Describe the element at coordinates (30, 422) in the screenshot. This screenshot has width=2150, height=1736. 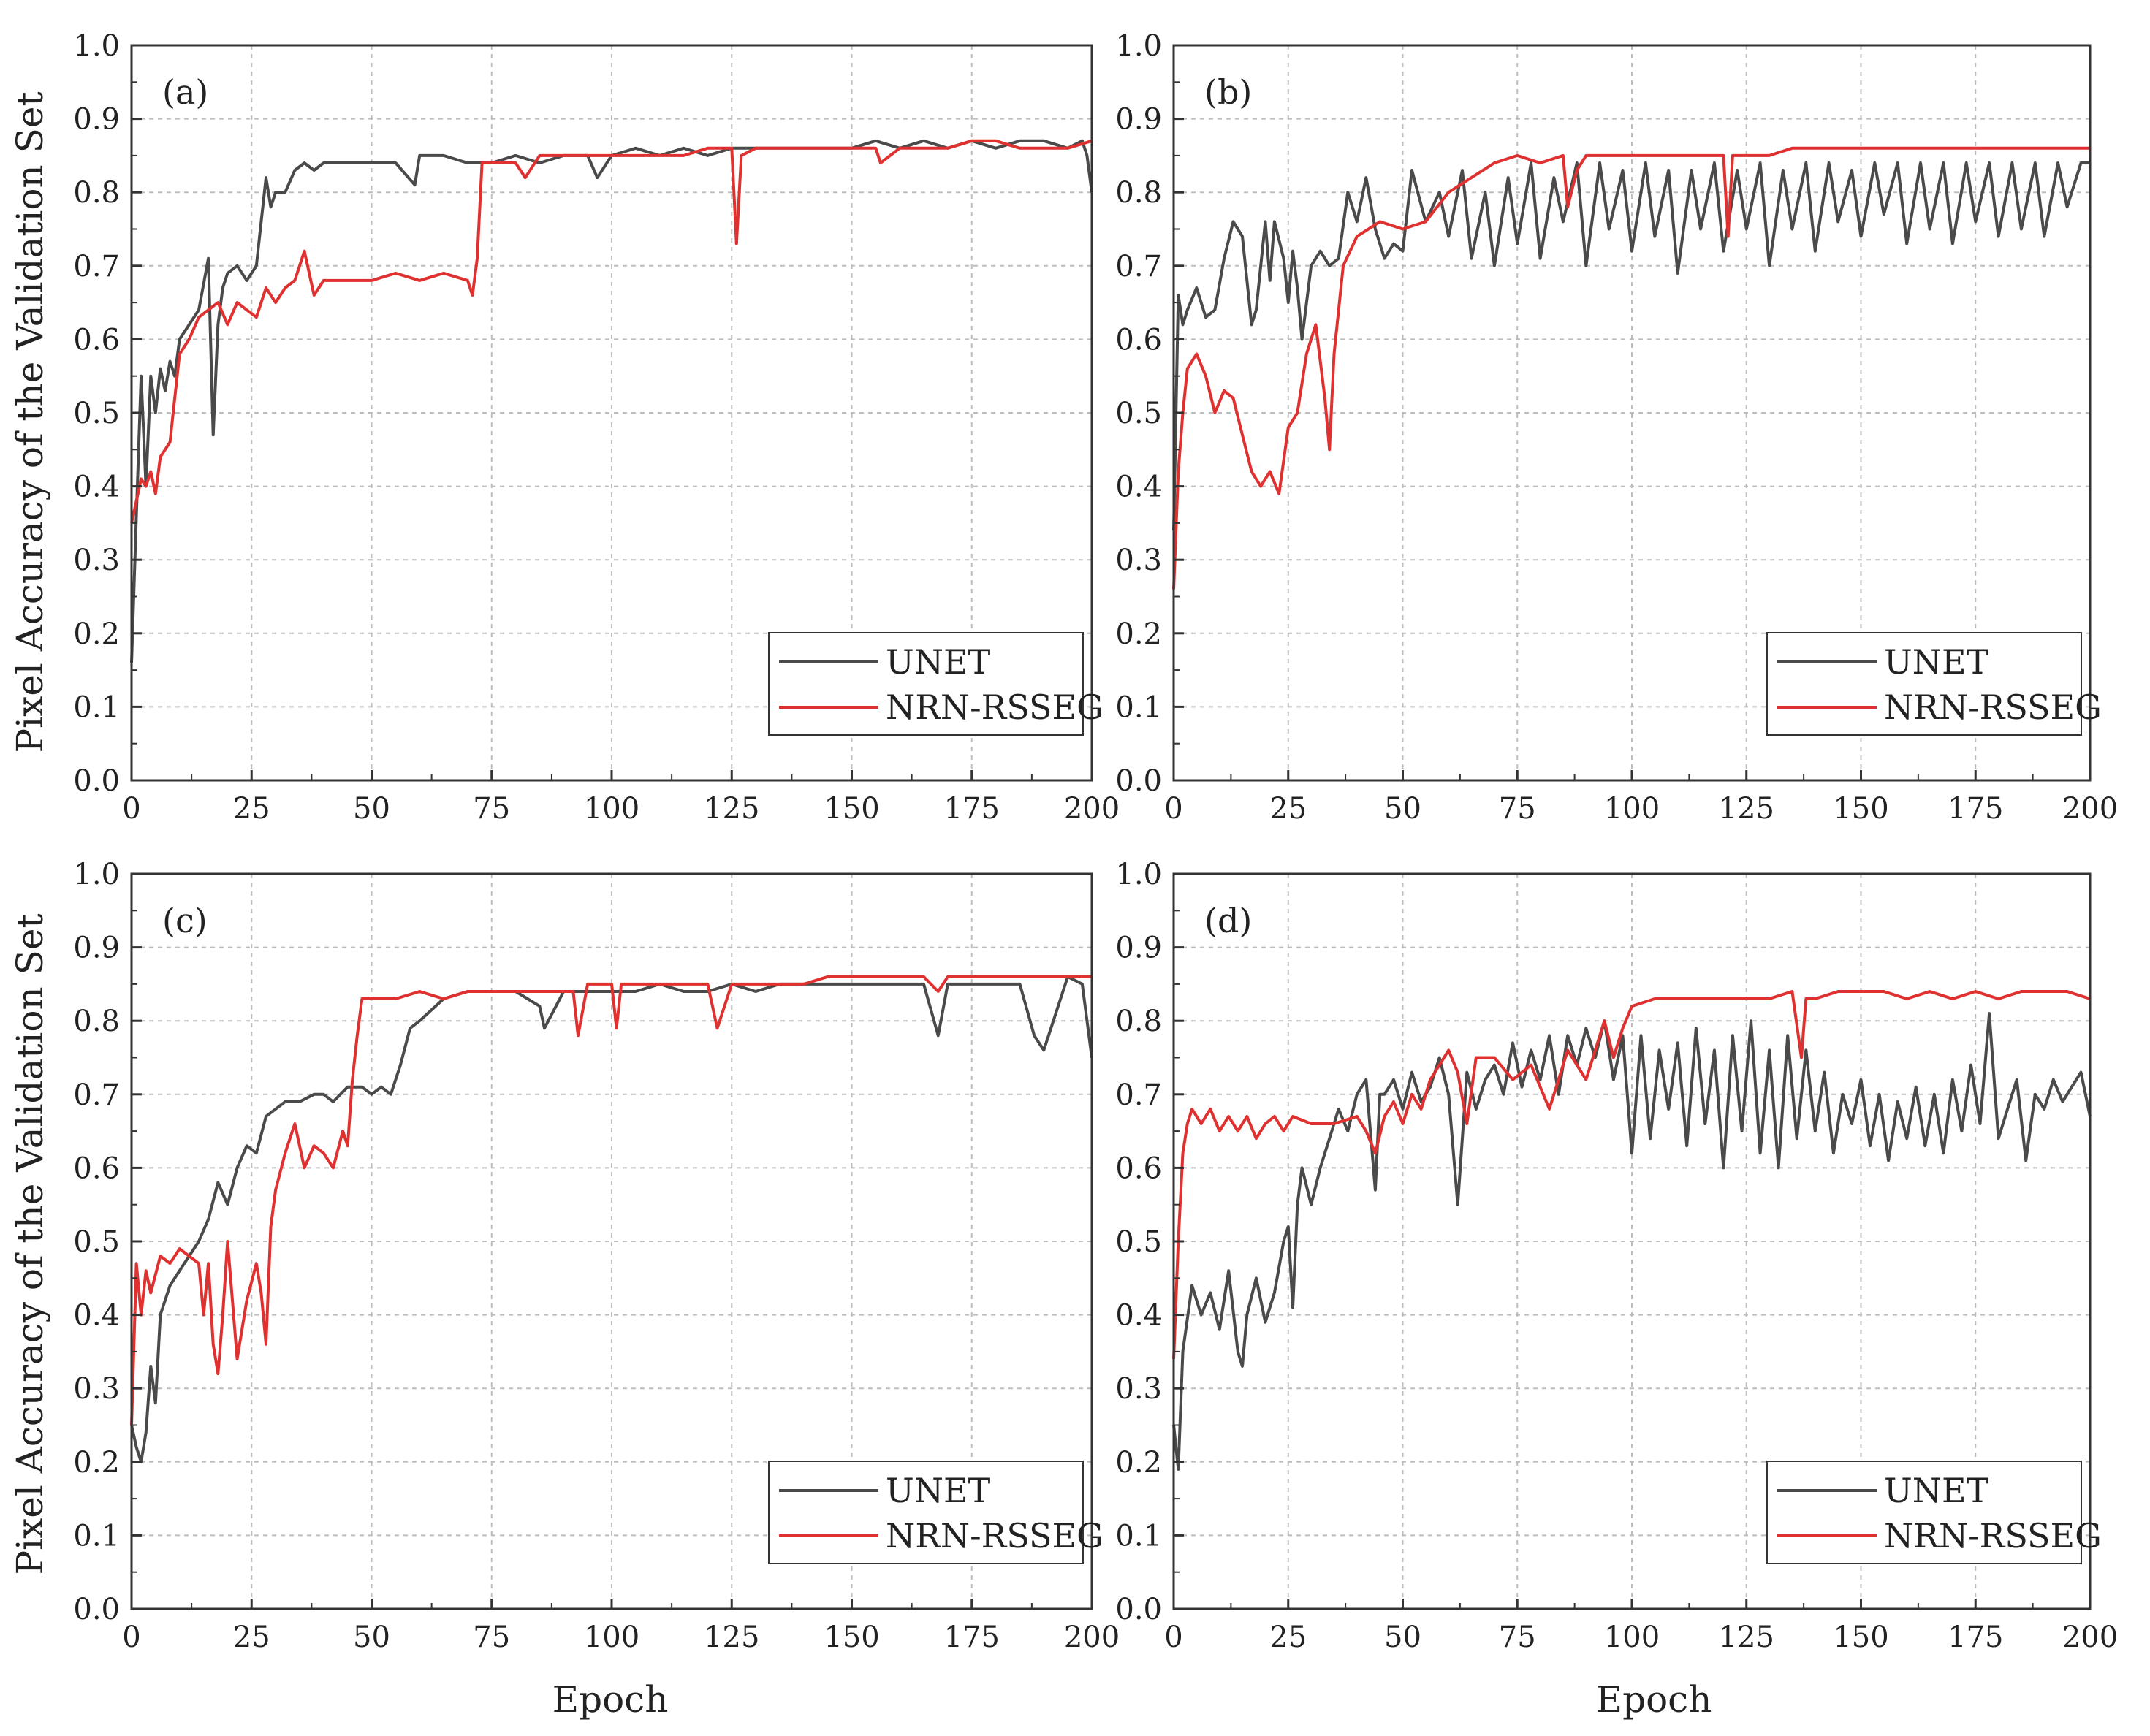
I see `y-axis-title-top: Pixel Accuracy of the Validation Set` at that location.